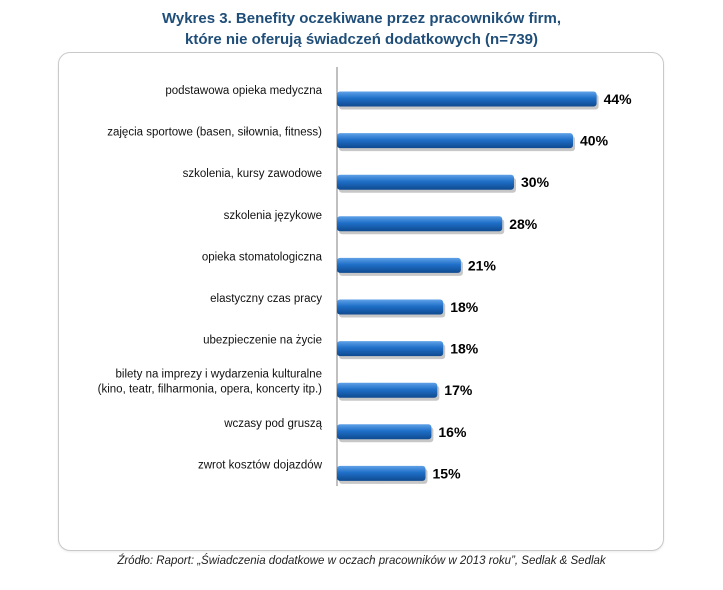 This screenshot has width=723, height=590. I want to click on category-label: podstawowa opieka medyczna, so click(243, 91).